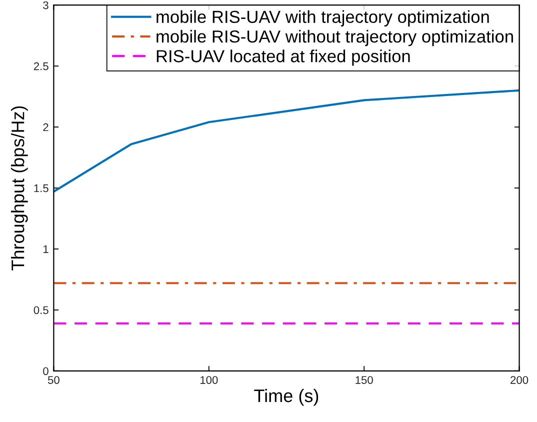  I want to click on x-axis-title: Time (s), so click(286, 397).